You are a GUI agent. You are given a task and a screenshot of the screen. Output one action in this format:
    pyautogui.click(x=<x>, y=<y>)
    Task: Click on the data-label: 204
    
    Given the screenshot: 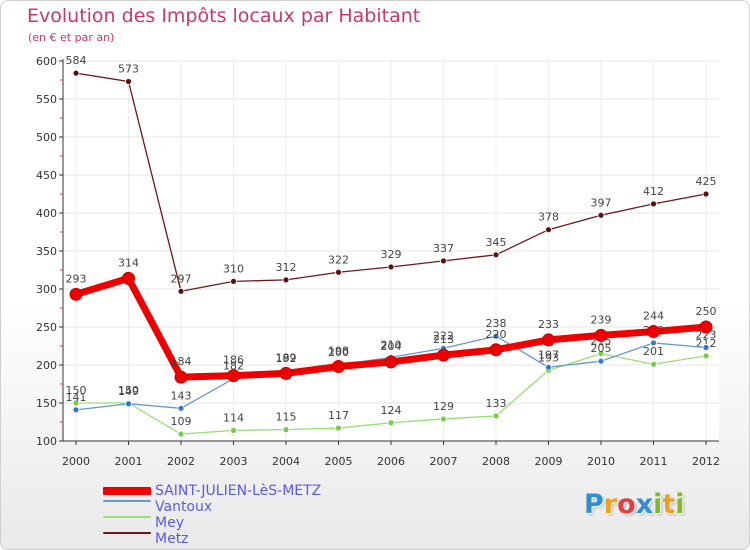 What is the action you would take?
    pyautogui.click(x=391, y=346)
    